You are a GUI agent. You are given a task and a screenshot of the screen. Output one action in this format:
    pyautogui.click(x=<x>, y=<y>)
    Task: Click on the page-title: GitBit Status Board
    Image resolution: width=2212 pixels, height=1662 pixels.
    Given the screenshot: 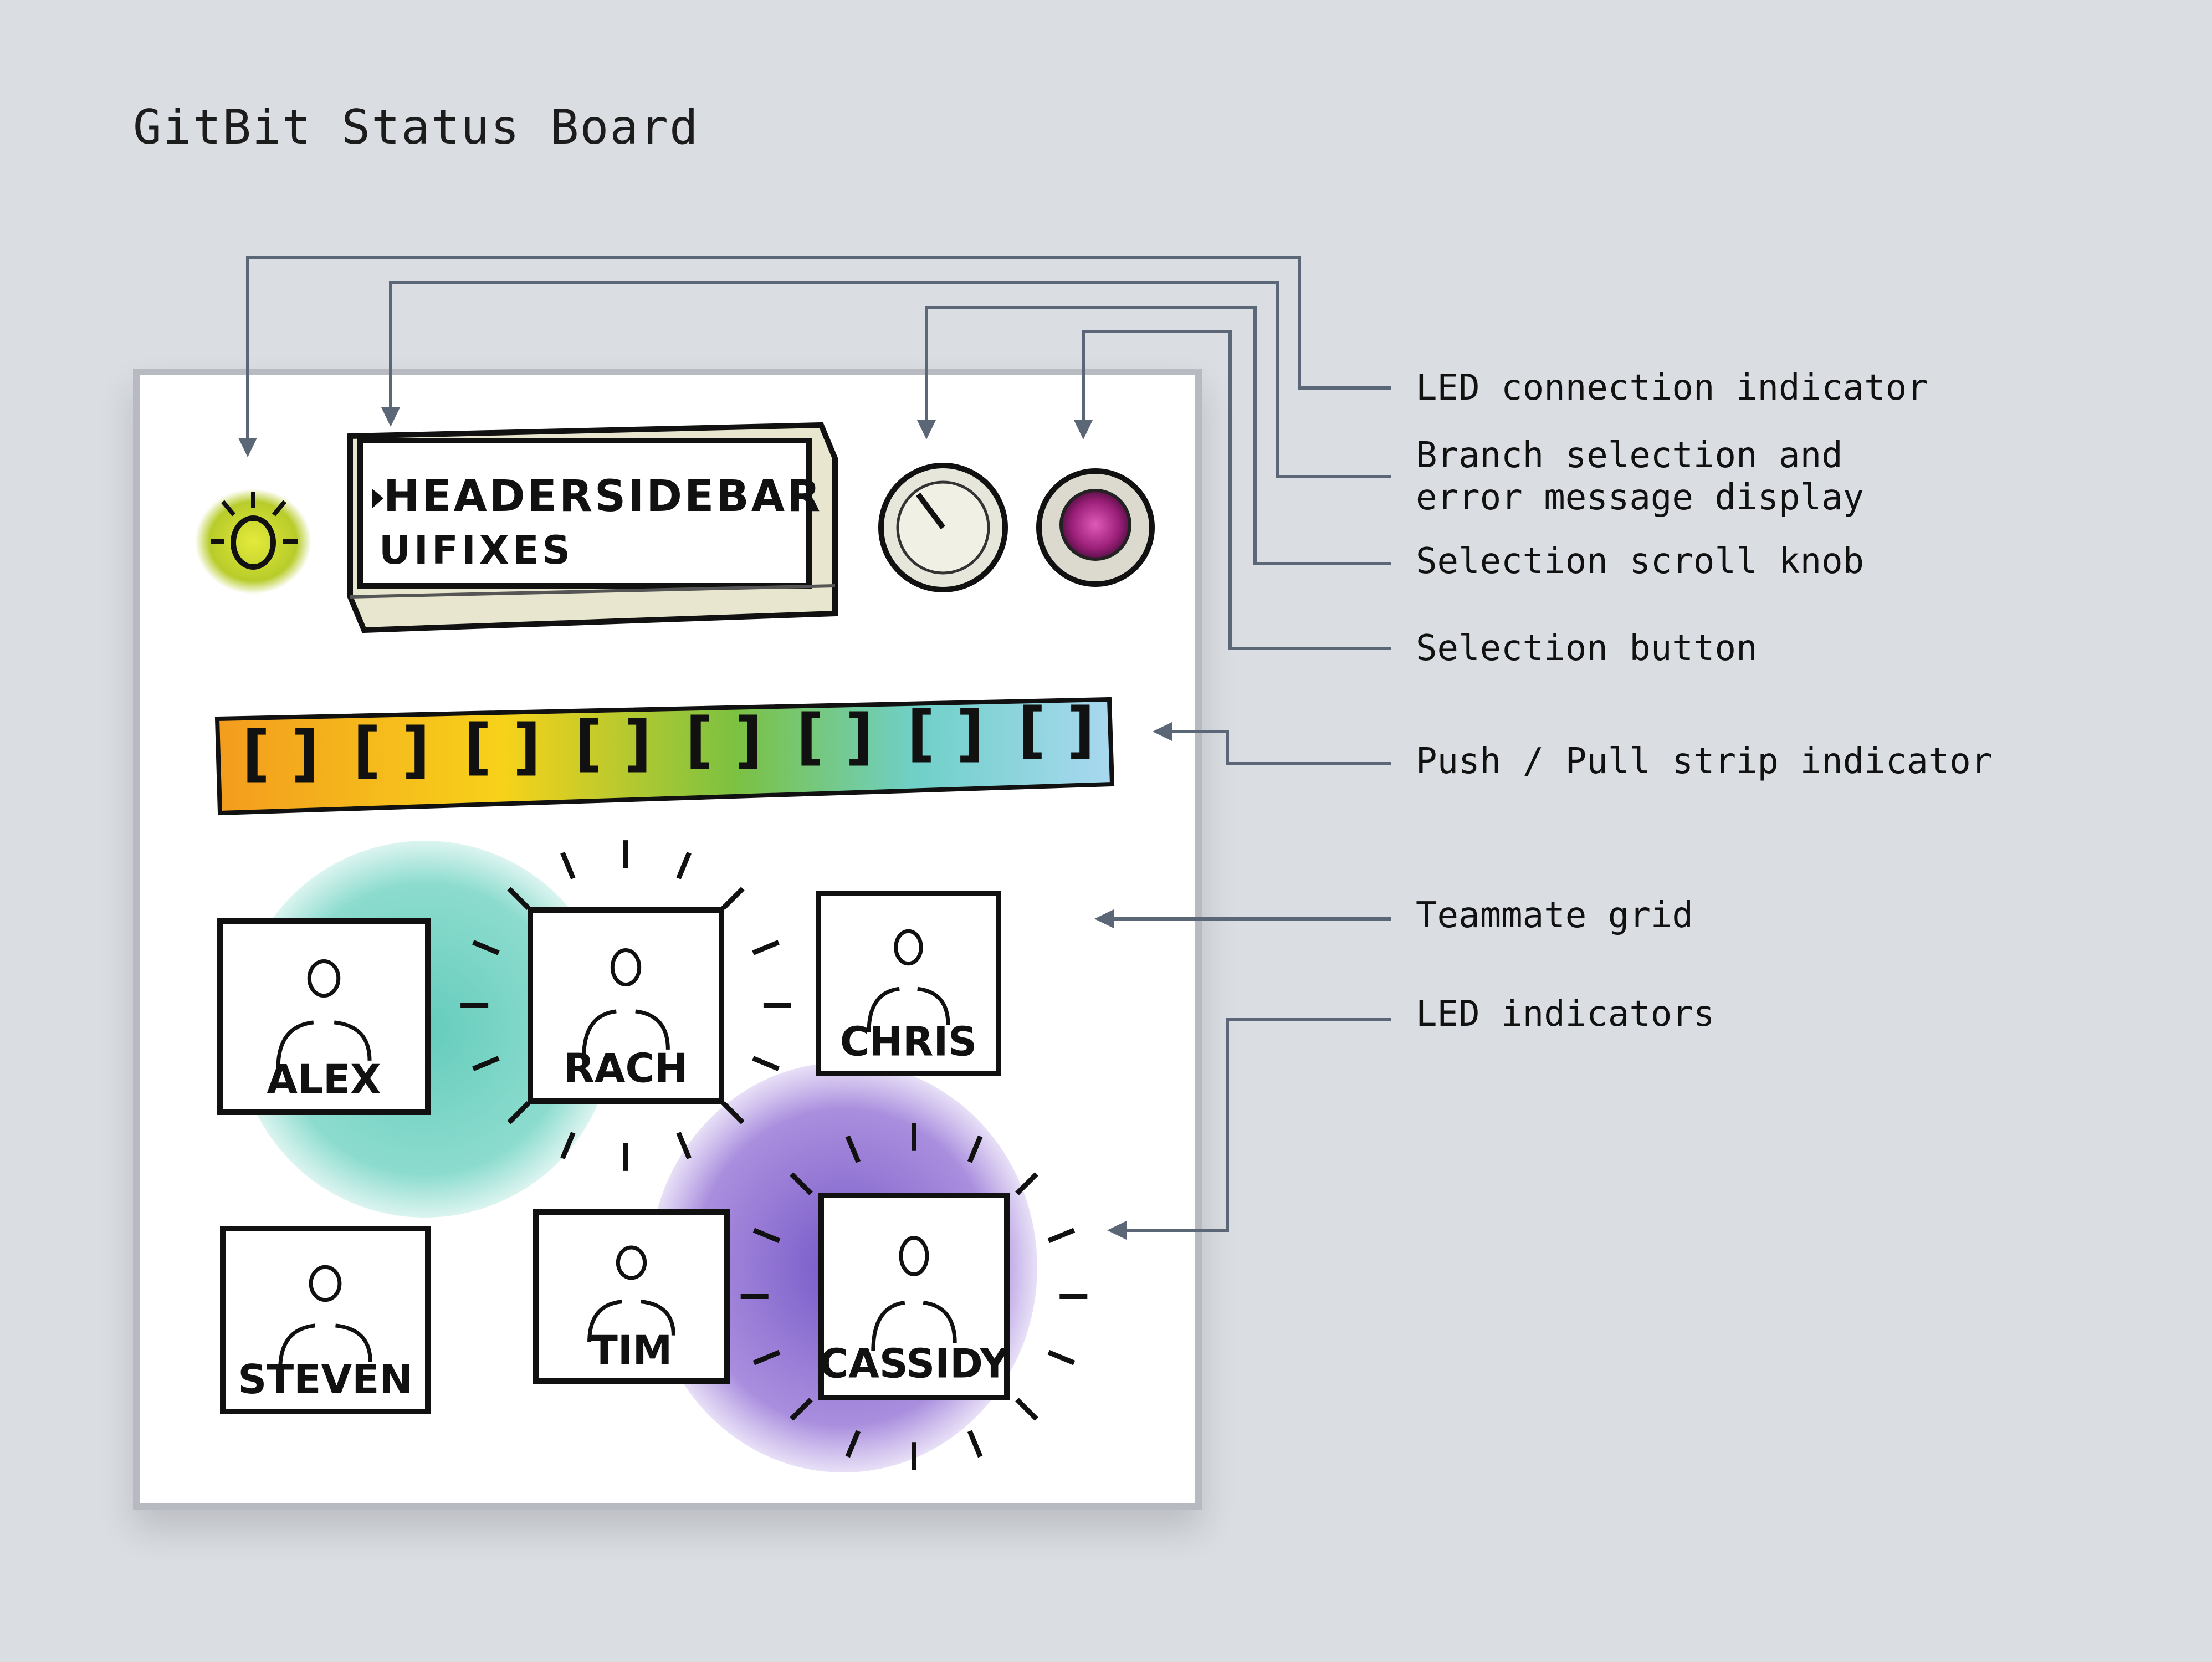 What is the action you would take?
    pyautogui.click(x=416, y=127)
    